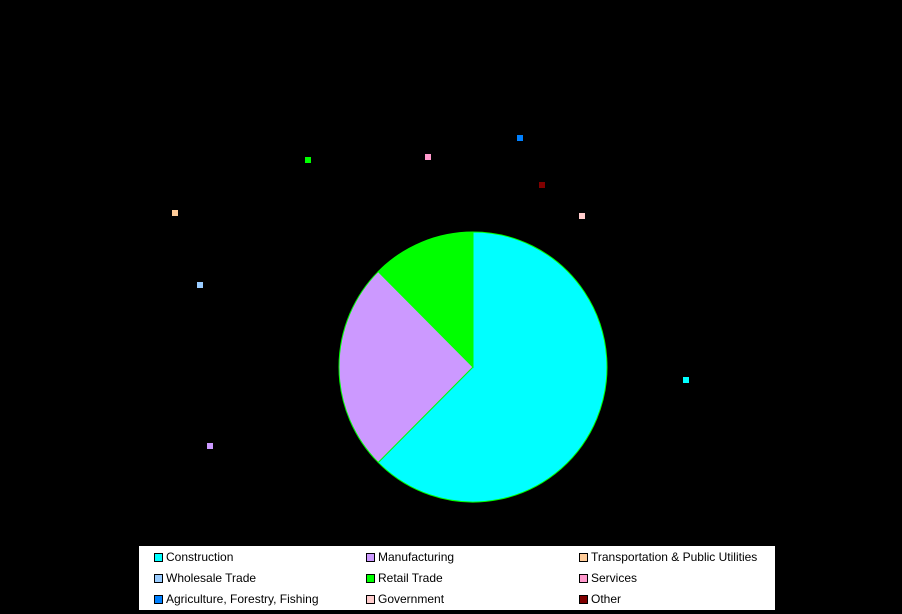 The image size is (902, 614). Describe the element at coordinates (428, 157) in the screenshot. I see `slice-marker-services` at that location.